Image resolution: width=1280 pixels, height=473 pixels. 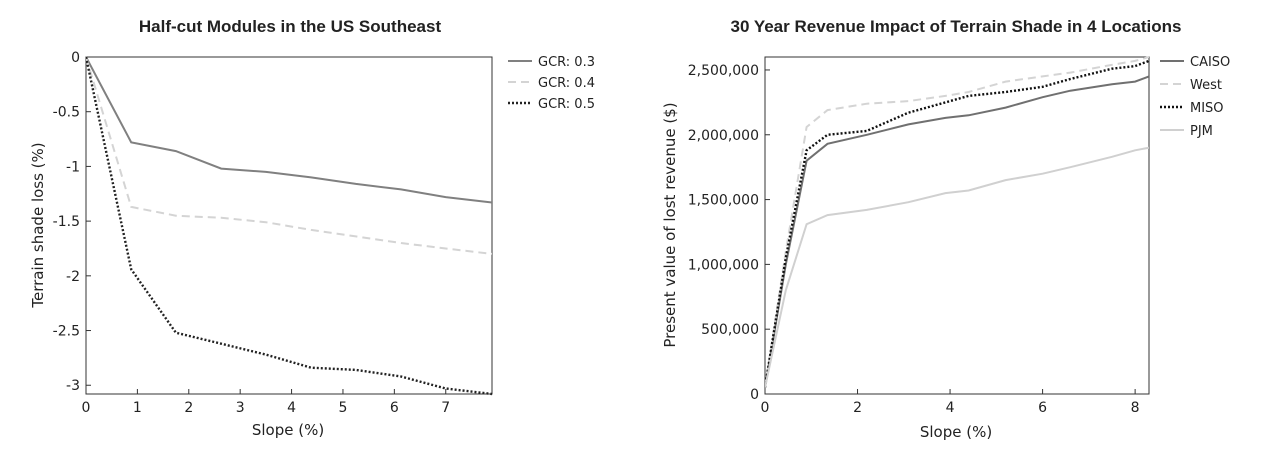 What do you see at coordinates (137, 408) in the screenshot?
I see `x-tick-label: 1` at bounding box center [137, 408].